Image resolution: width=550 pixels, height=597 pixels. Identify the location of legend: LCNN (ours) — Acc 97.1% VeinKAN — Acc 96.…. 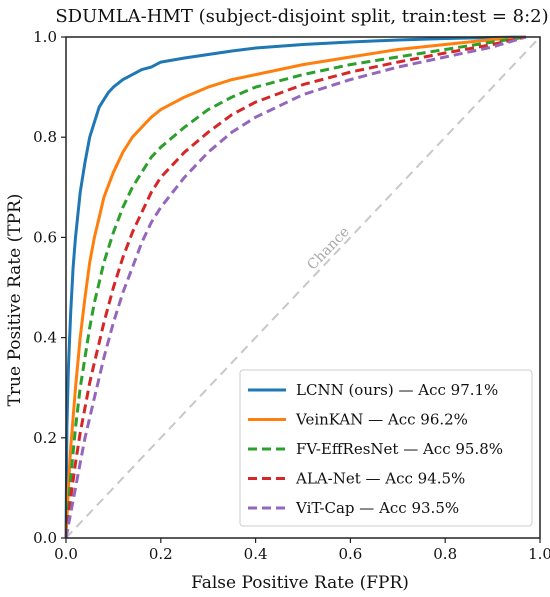
(386, 448).